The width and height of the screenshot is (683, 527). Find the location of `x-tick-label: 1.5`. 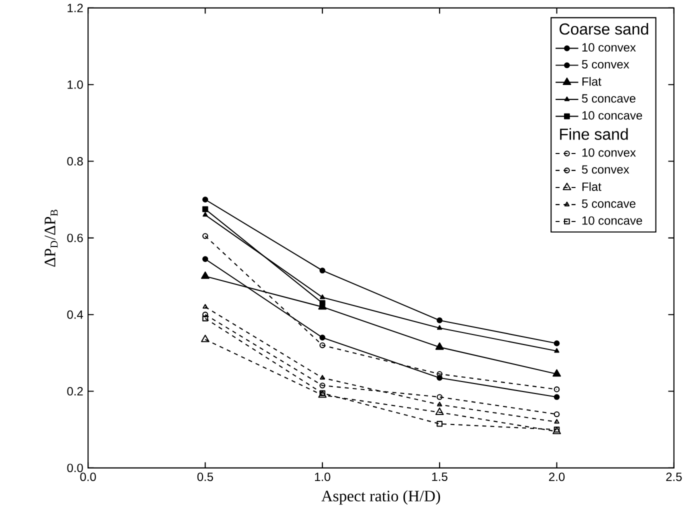

x-tick-label: 1.5 is located at coordinates (440, 477).